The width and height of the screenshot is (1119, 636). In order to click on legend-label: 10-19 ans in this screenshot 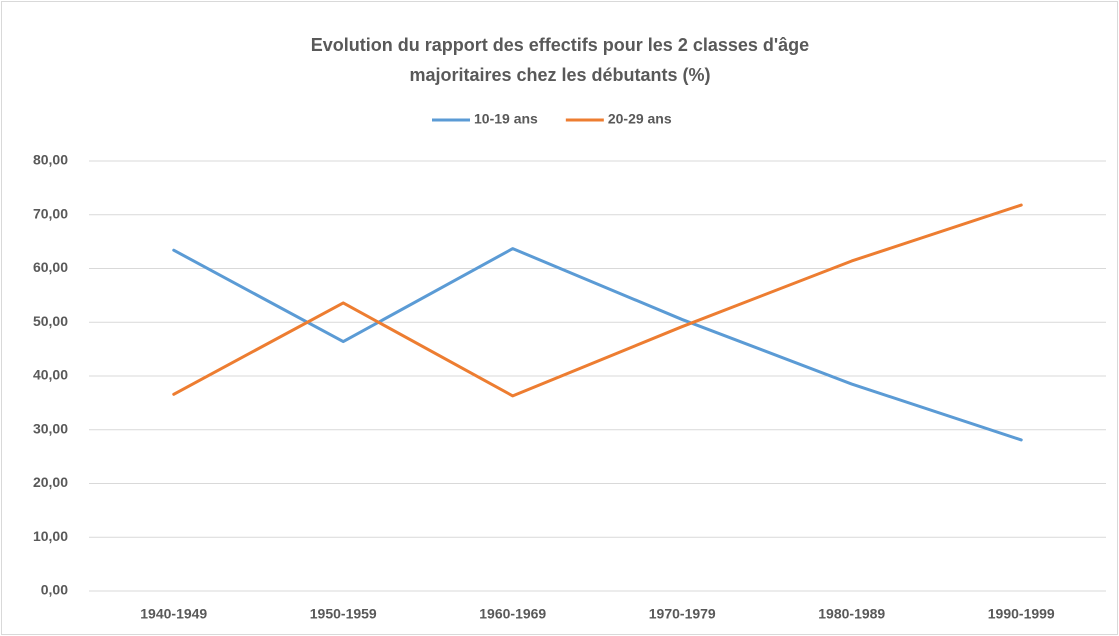, I will do `click(506, 119)`.